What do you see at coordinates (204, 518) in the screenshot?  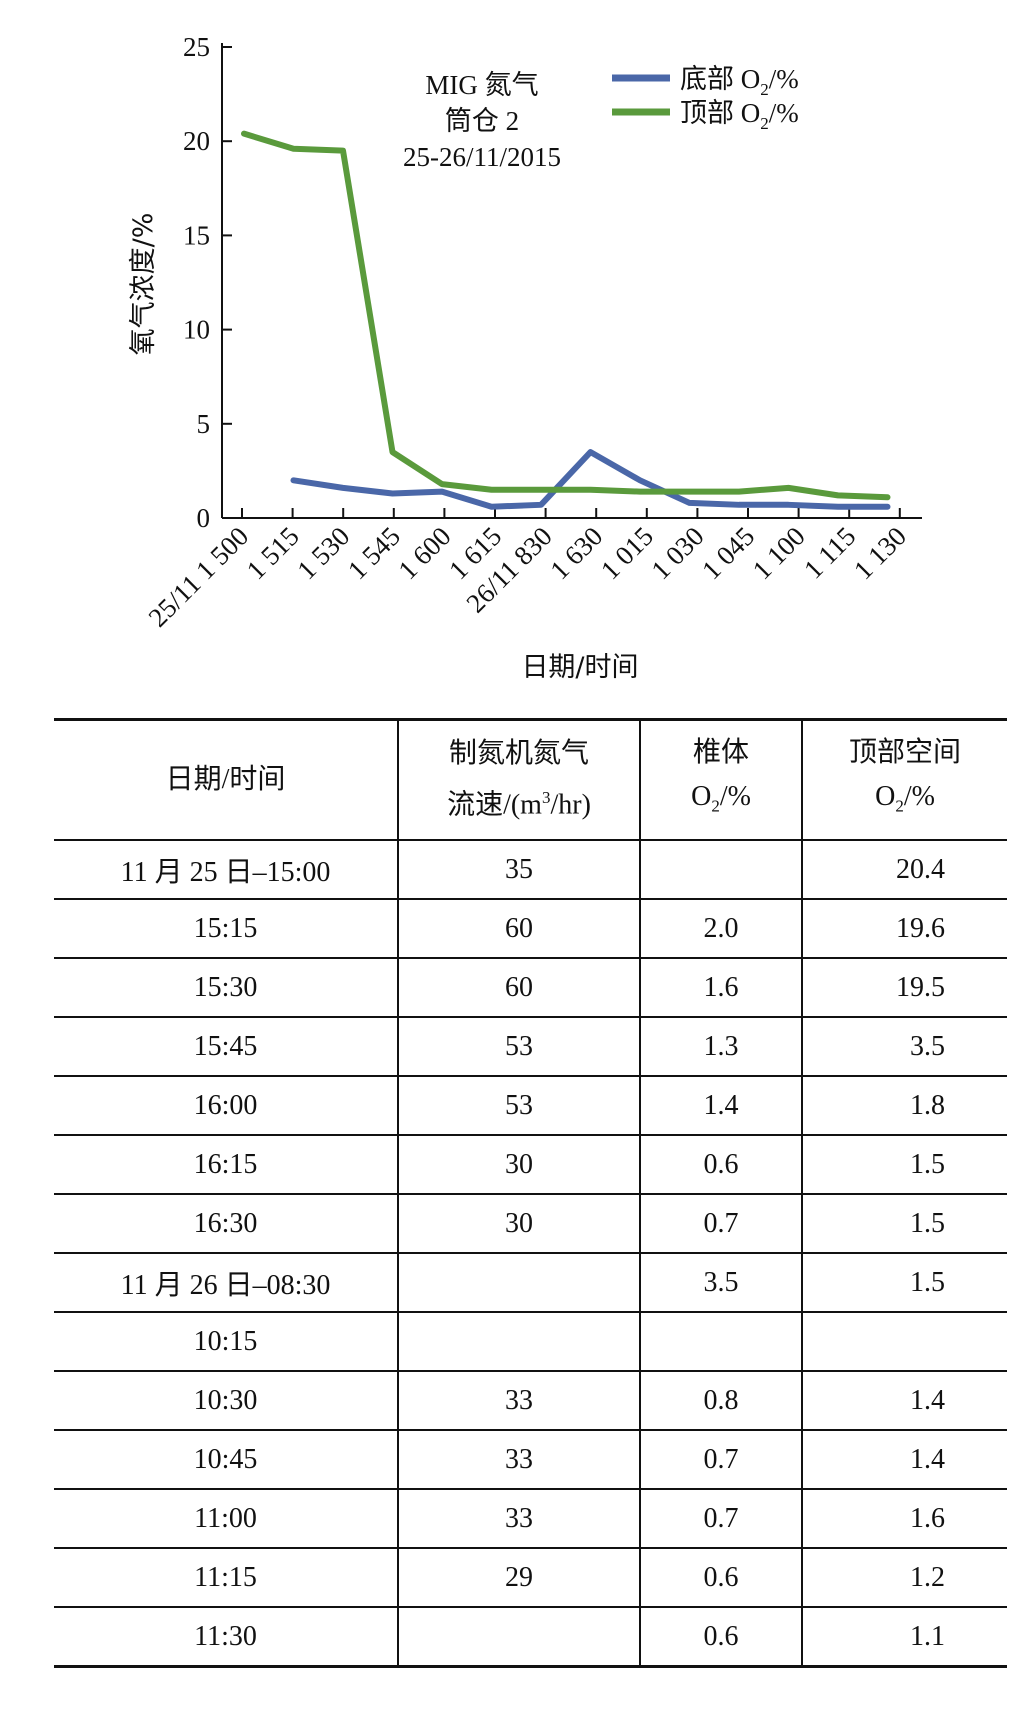 I see `y-tick-label: 0` at bounding box center [204, 518].